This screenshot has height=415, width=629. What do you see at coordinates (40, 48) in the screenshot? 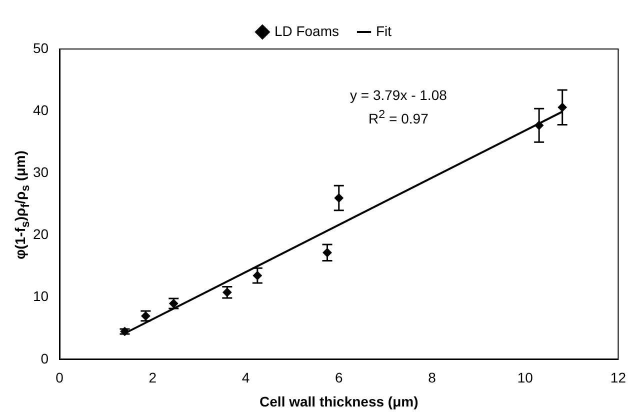
I see `y-tick-label: 50` at bounding box center [40, 48].